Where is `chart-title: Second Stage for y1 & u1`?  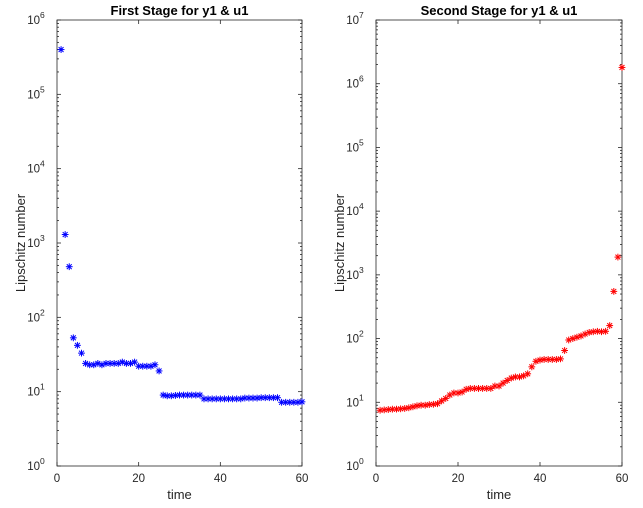 chart-title: Second Stage for y1 & u1 is located at coordinates (499, 10).